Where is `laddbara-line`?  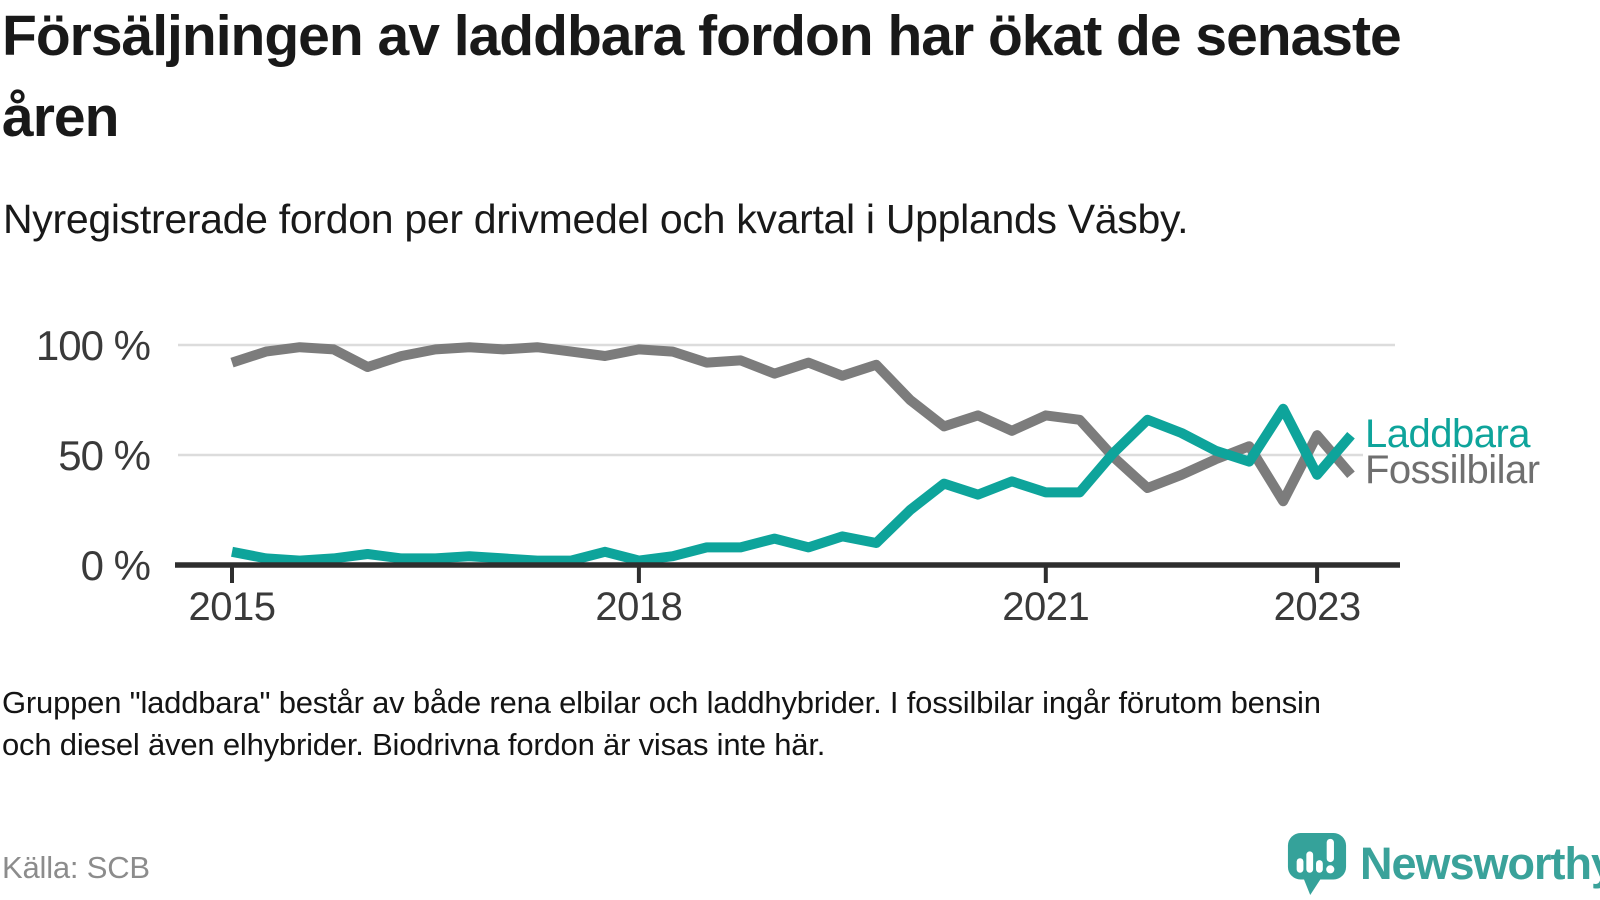
laddbara-line is located at coordinates (793, 484).